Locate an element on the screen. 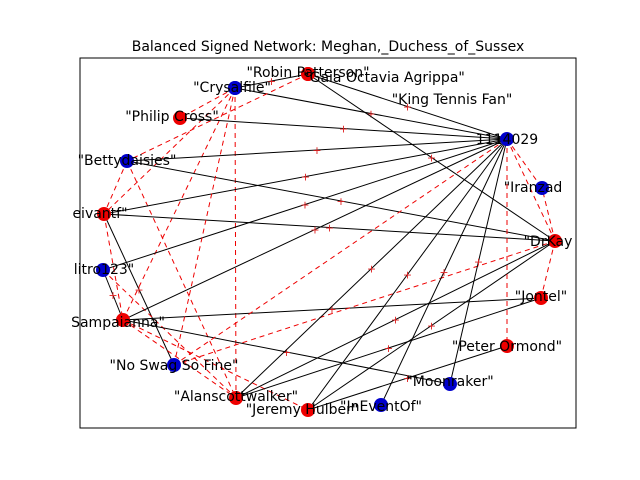  node-label-sampa: Sampaianna" is located at coordinates (118, 323).